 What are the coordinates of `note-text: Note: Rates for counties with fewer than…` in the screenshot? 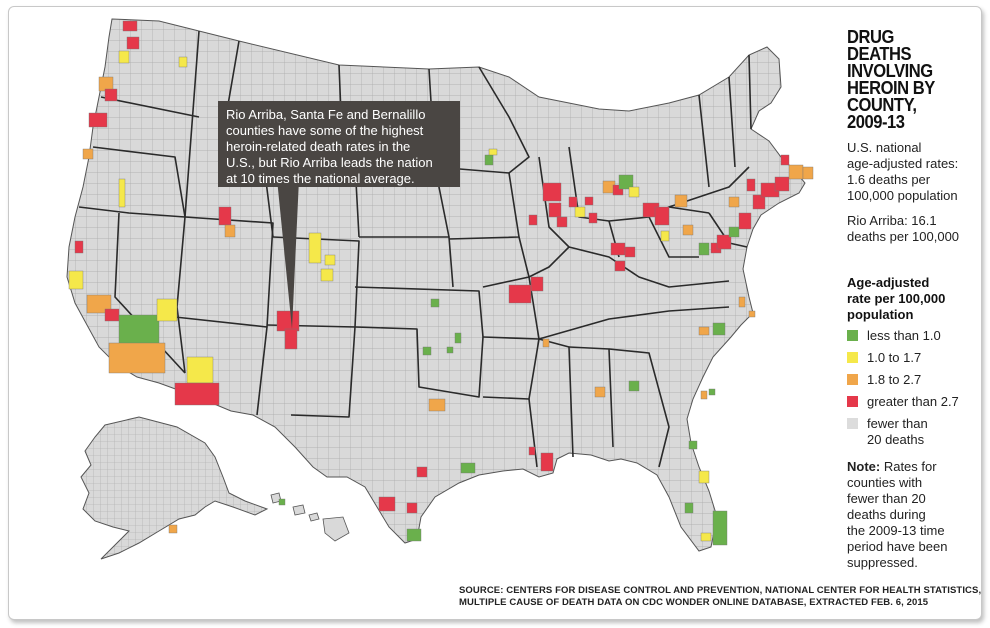 It's located at (914, 515).